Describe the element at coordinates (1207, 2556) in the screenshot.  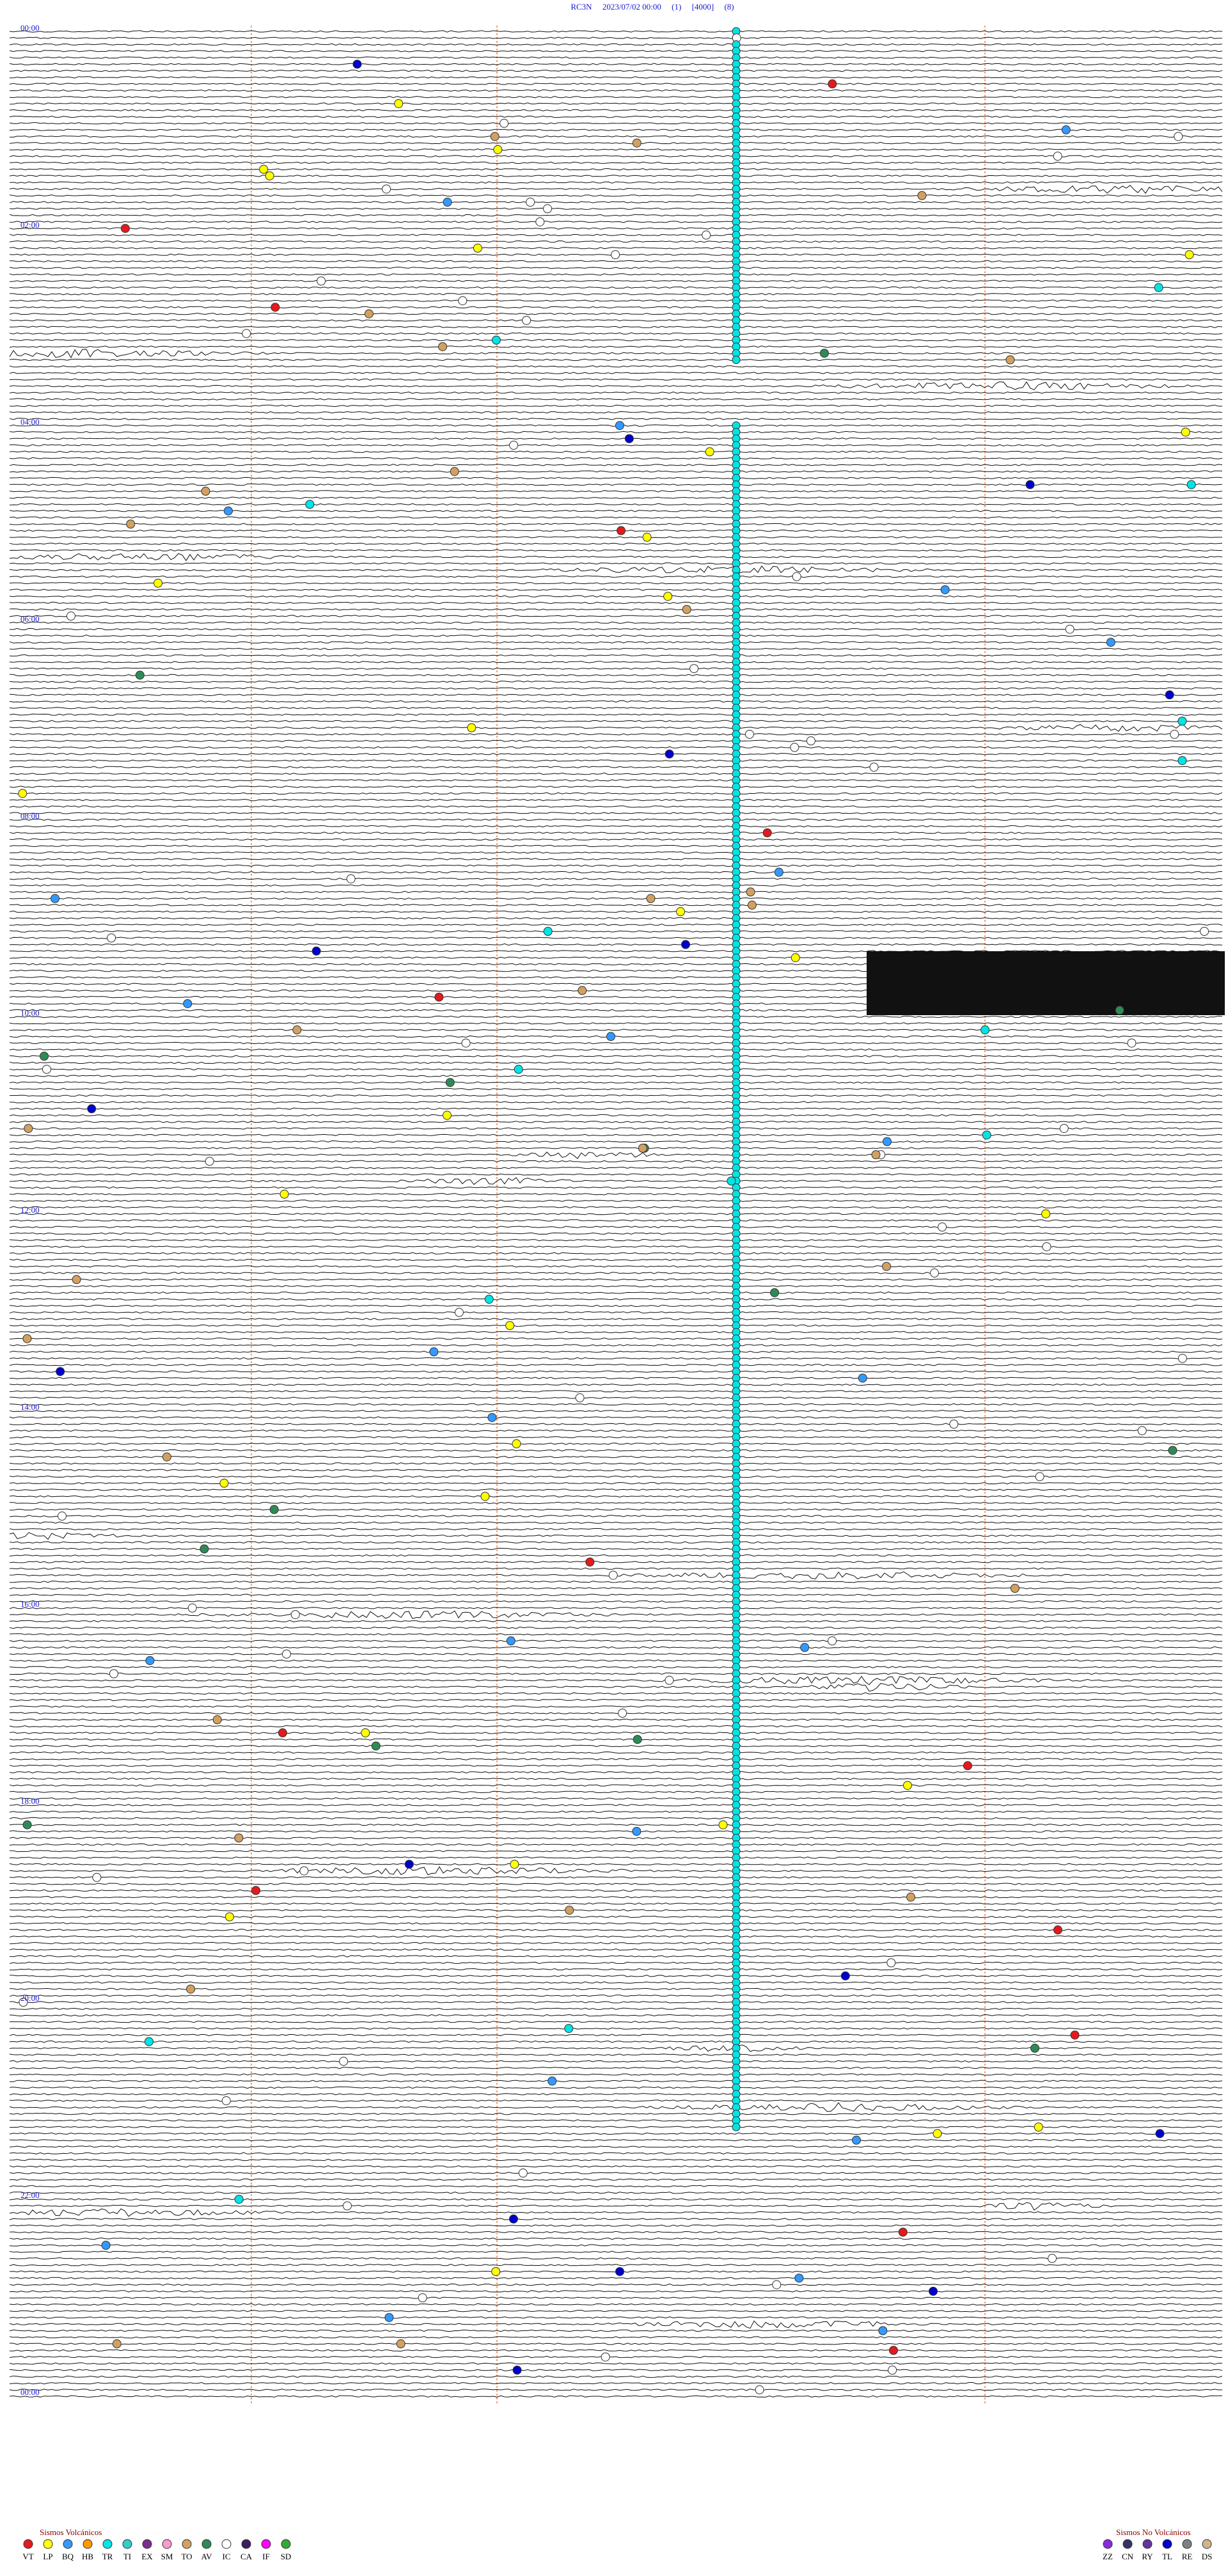
I see `legend-code: DS` at that location.